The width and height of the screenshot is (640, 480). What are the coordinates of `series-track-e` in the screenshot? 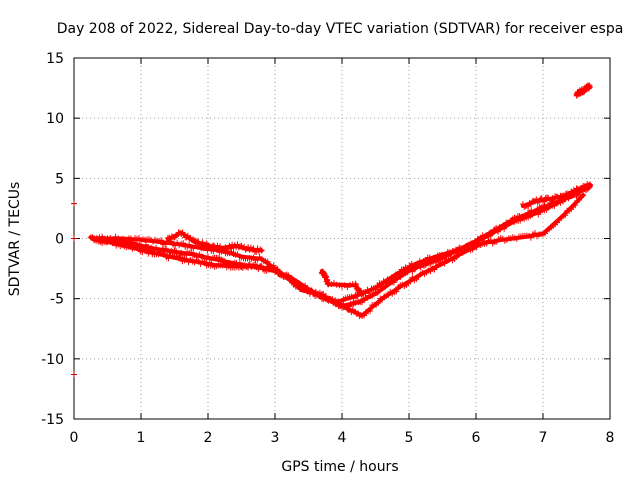 It's located at (342, 283).